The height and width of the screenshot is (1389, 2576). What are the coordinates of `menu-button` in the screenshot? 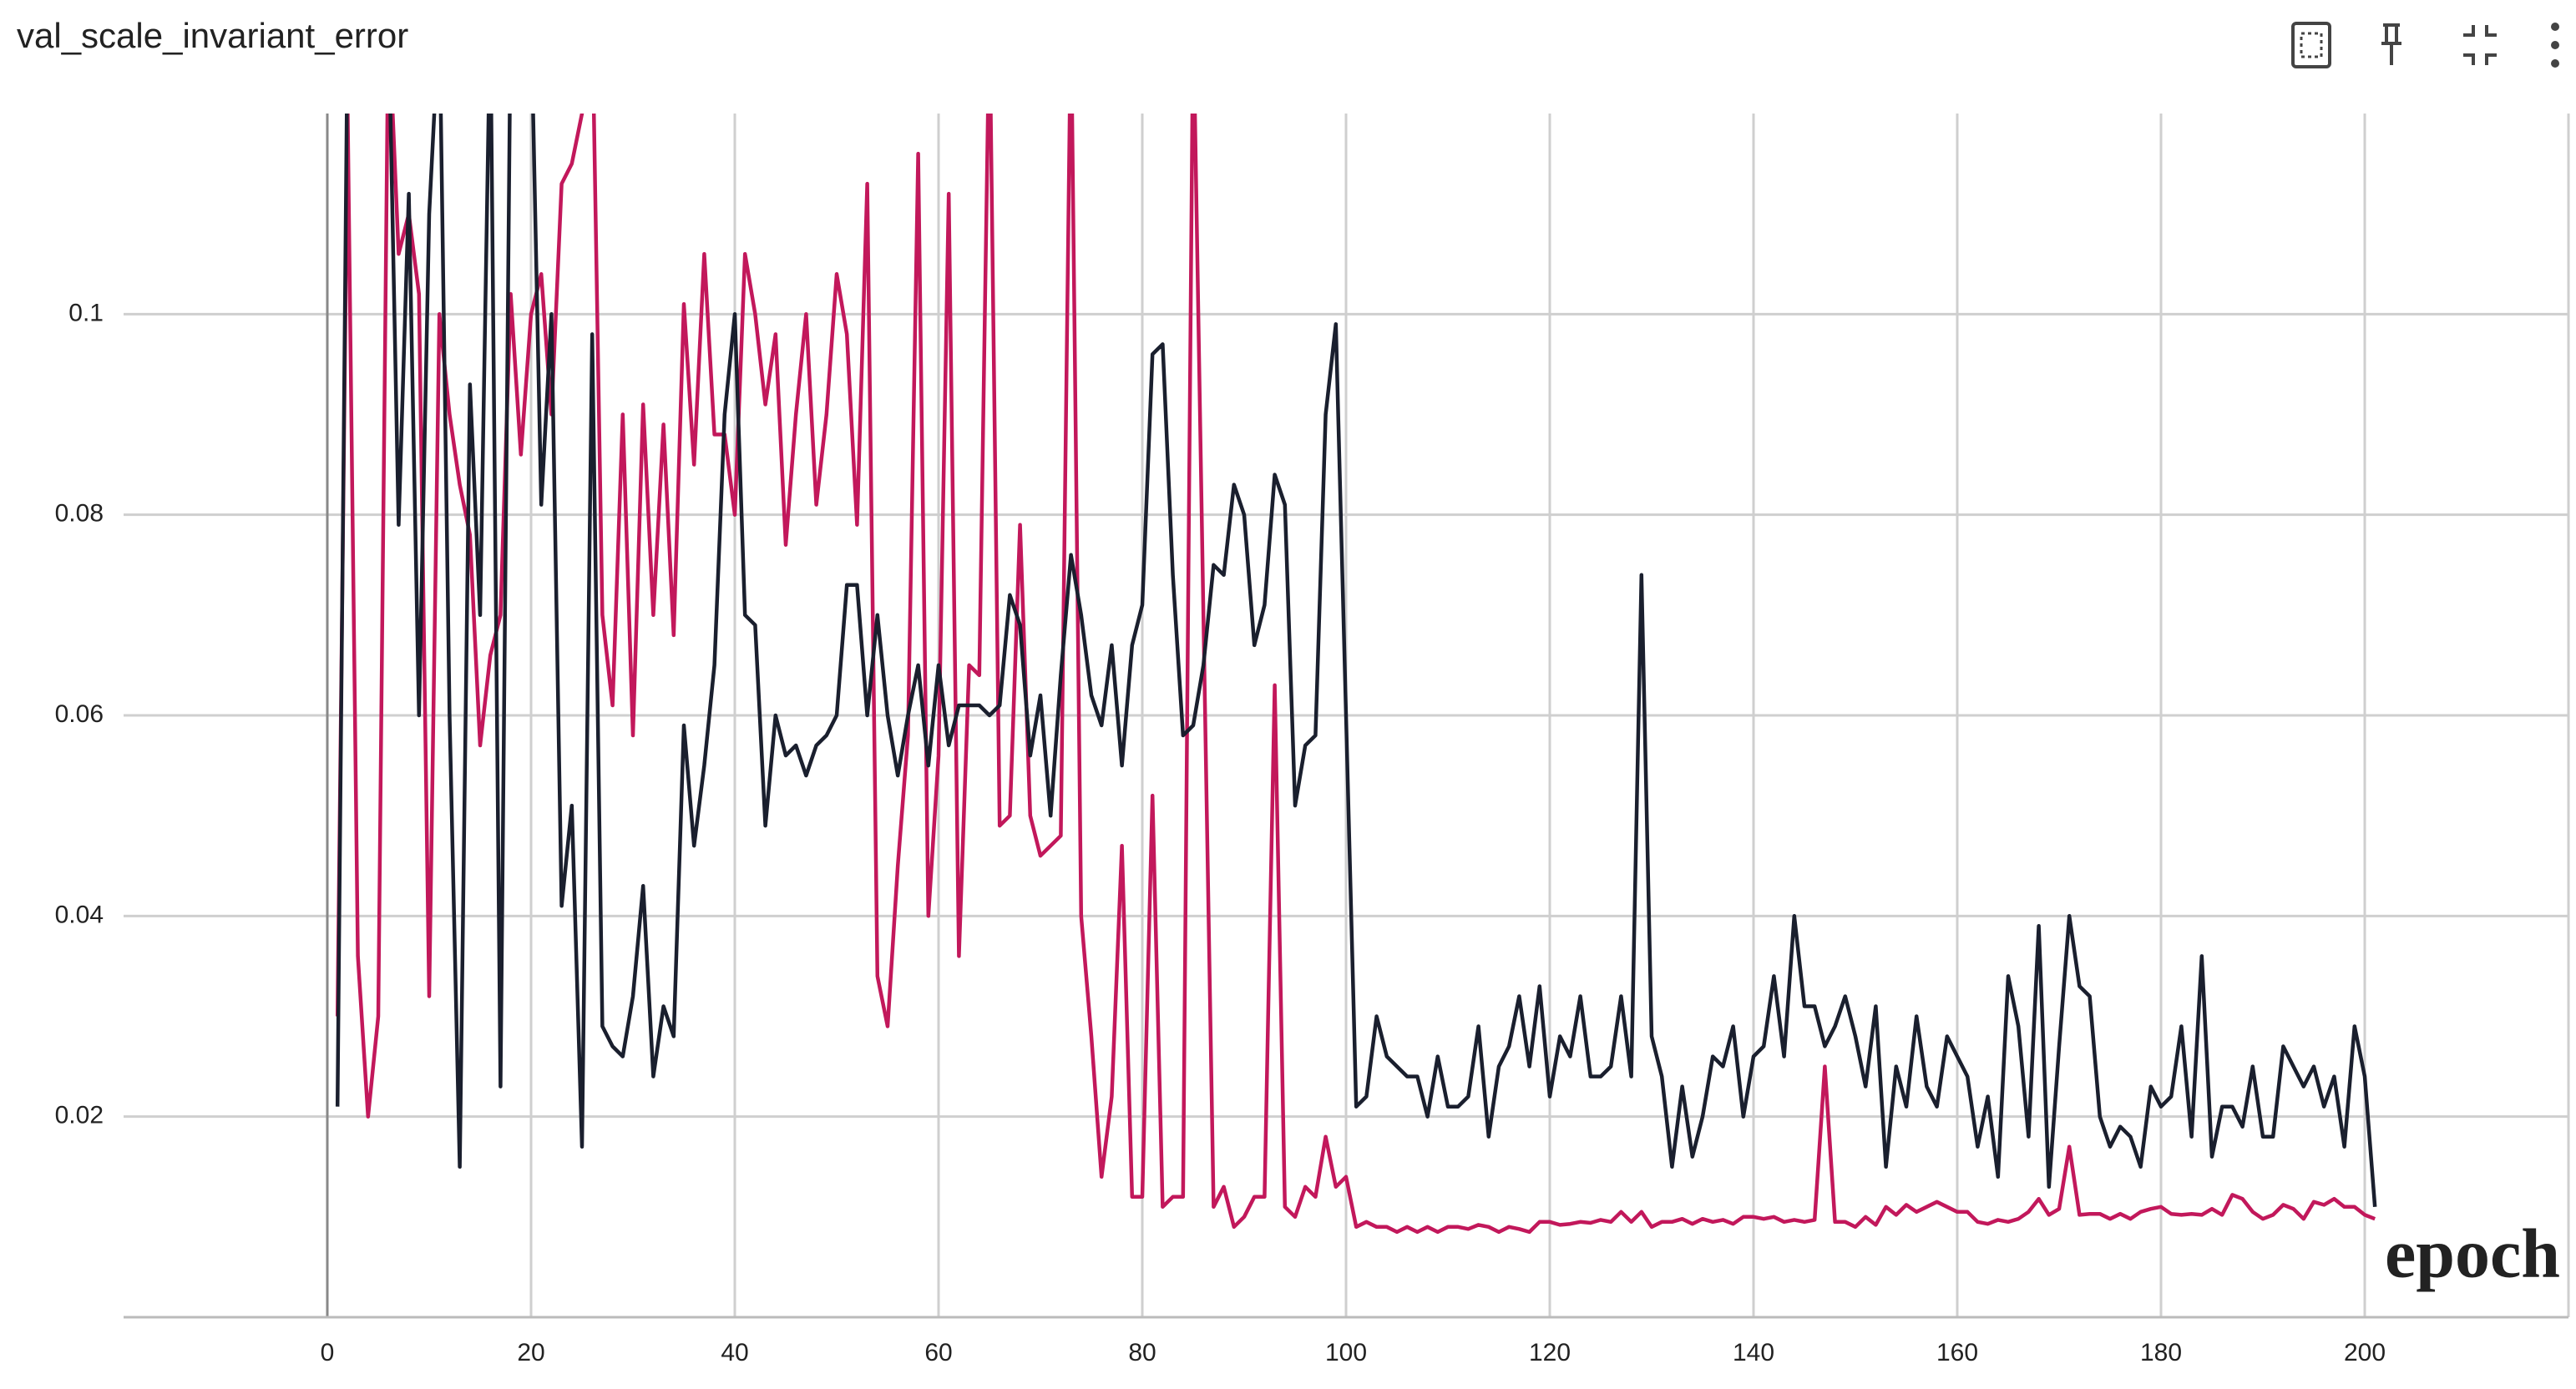 It's located at (2555, 45).